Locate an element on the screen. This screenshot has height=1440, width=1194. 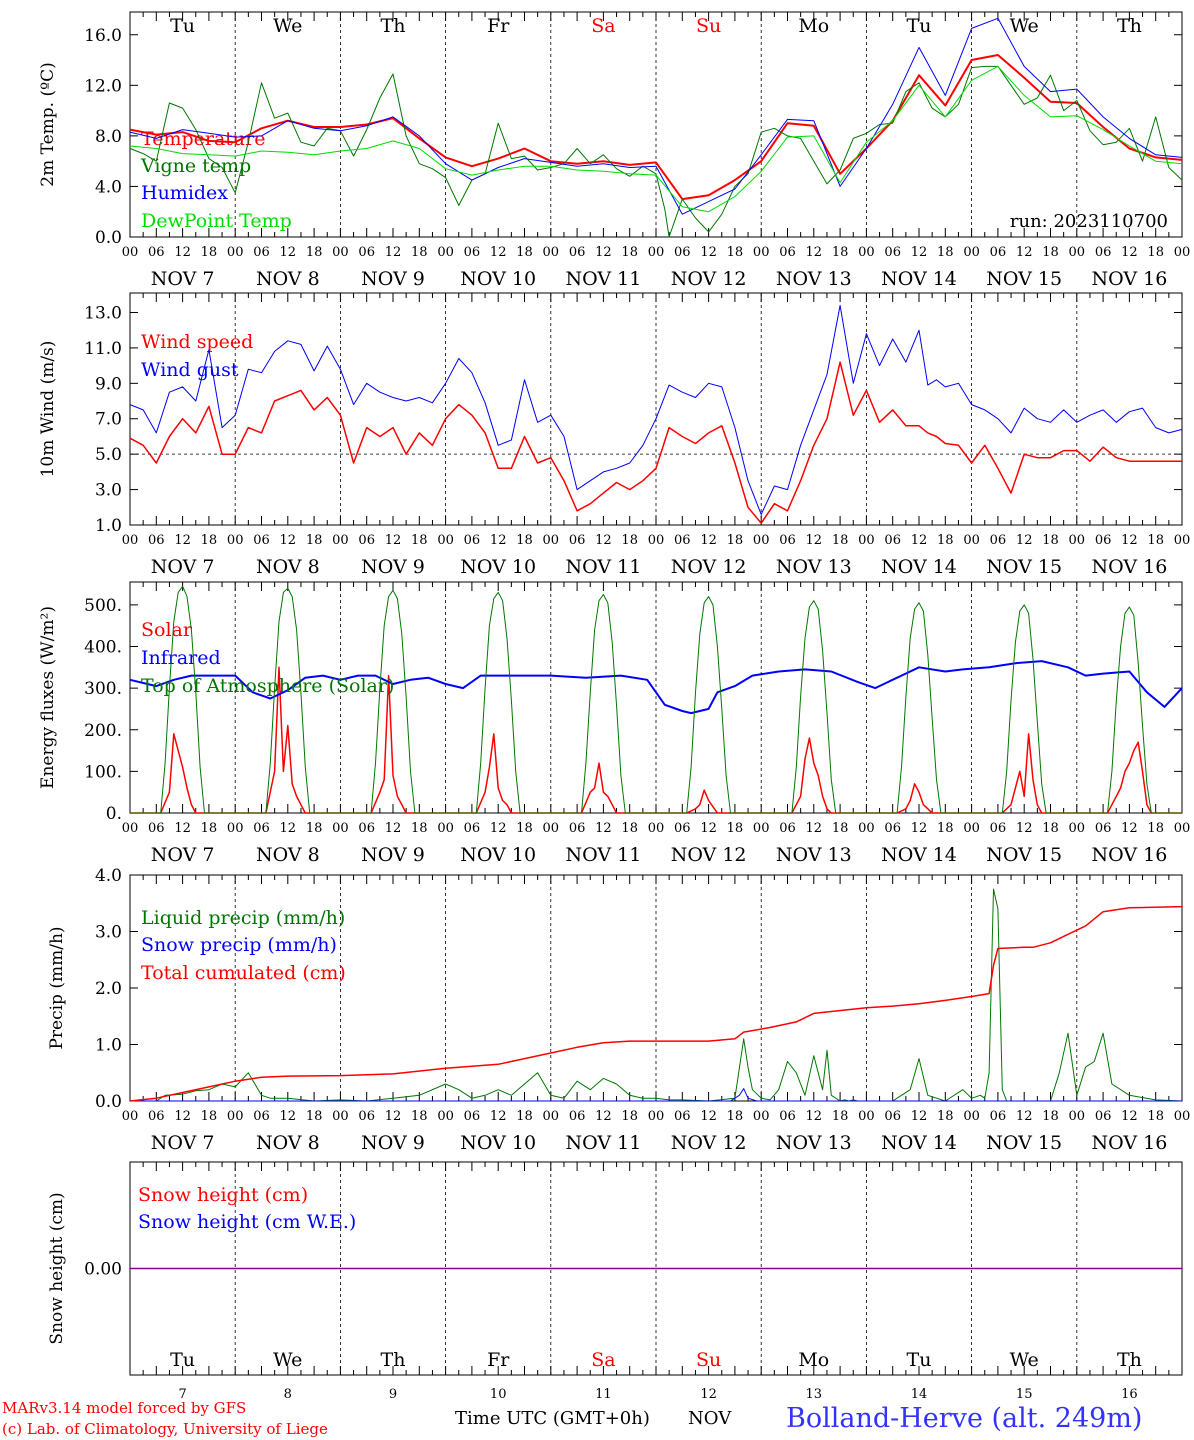
legend-entry: Top of Atmosphere (Solar) is located at coordinates (267, 686).